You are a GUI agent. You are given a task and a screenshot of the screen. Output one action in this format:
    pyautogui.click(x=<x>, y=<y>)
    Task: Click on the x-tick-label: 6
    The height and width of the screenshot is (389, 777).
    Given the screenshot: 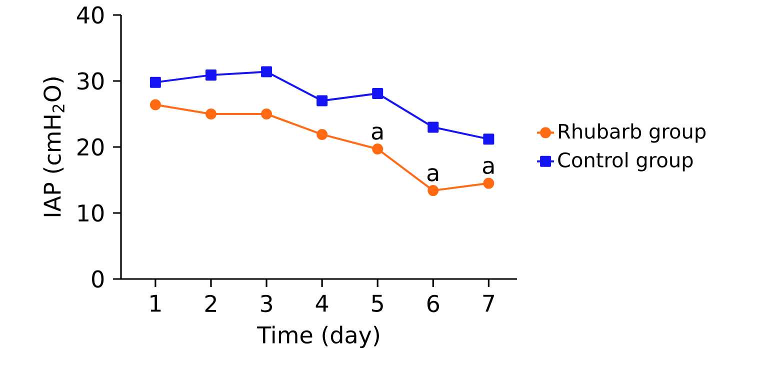 What is the action you would take?
    pyautogui.click(x=433, y=303)
    